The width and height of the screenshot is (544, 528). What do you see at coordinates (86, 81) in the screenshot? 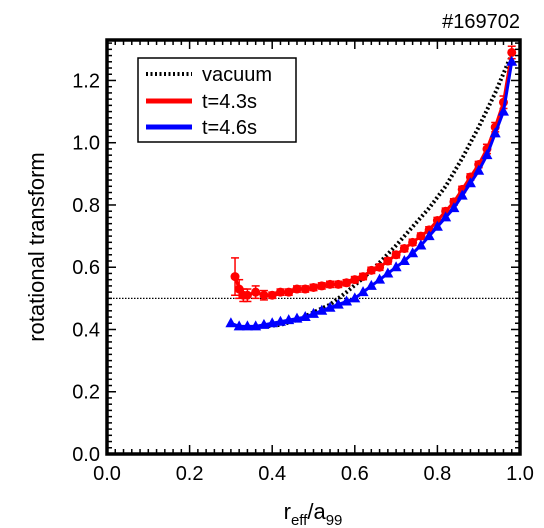
I see `y-tick-label: 1.2` at bounding box center [86, 81].